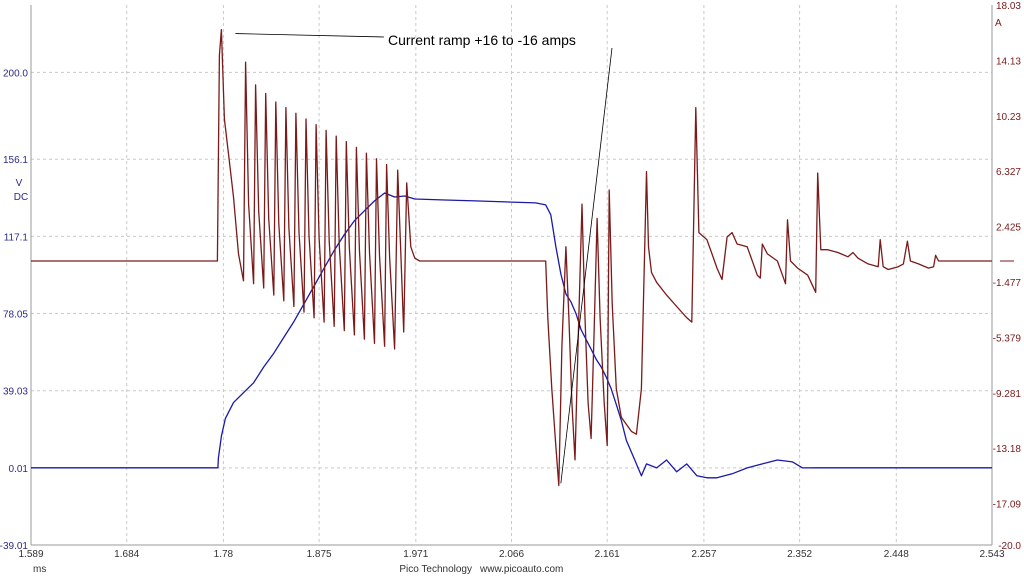 The image size is (1024, 576). I want to click on right-tick-label: -1.477, so click(1007, 283).